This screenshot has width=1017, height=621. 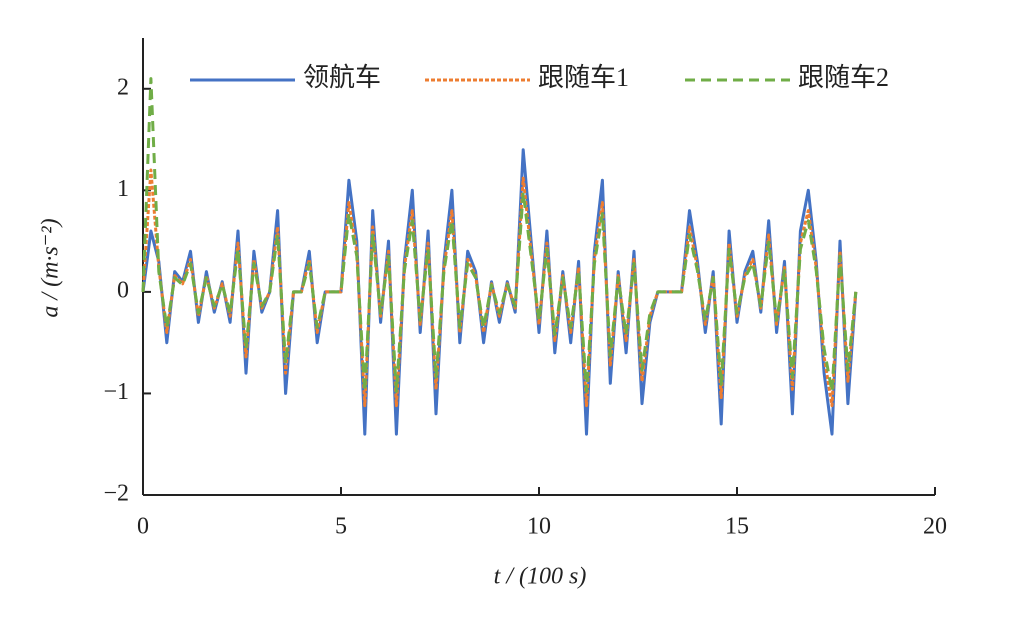 I want to click on y-tick-label: −1, so click(x=116, y=392).